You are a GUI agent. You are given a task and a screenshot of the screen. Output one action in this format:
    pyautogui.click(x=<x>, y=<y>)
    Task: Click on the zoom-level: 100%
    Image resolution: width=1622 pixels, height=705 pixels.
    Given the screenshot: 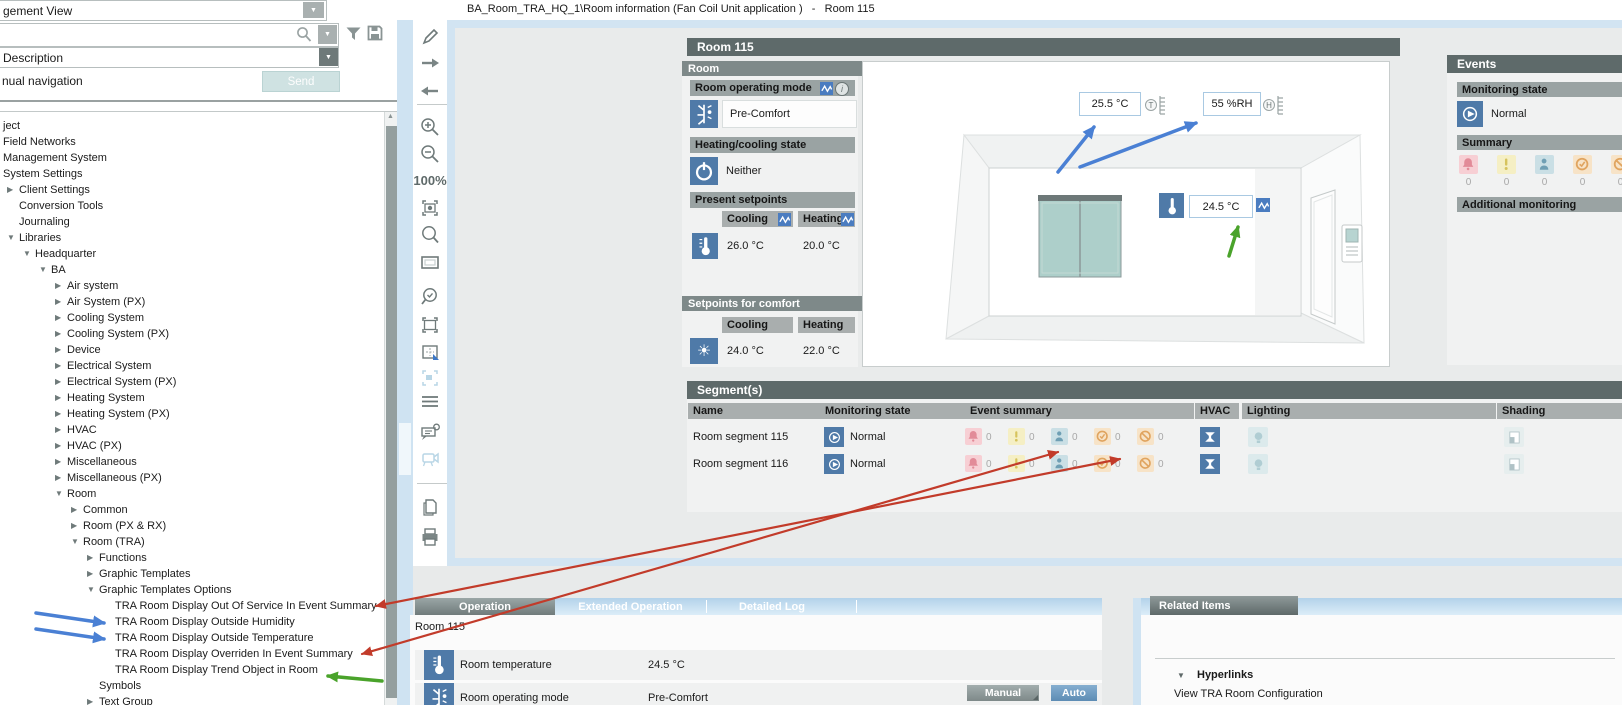 What is the action you would take?
    pyautogui.click(x=430, y=180)
    